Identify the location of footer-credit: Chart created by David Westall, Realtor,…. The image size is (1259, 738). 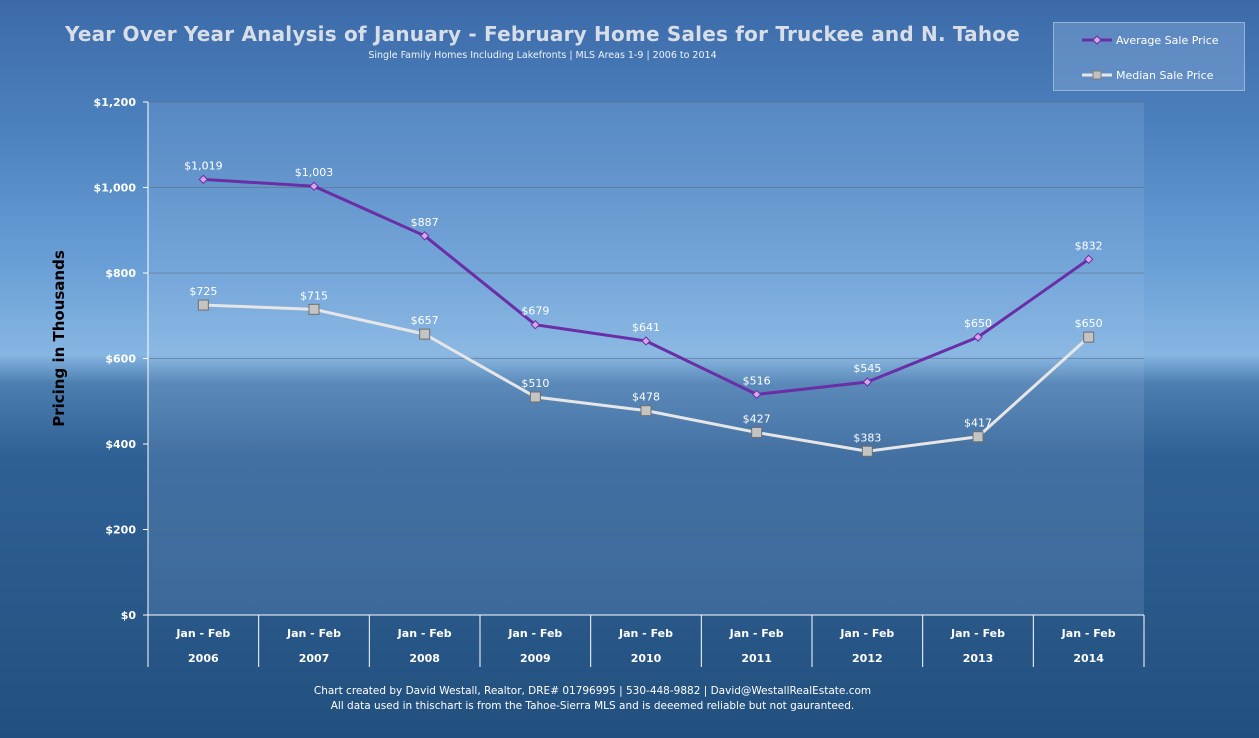
(592, 691).